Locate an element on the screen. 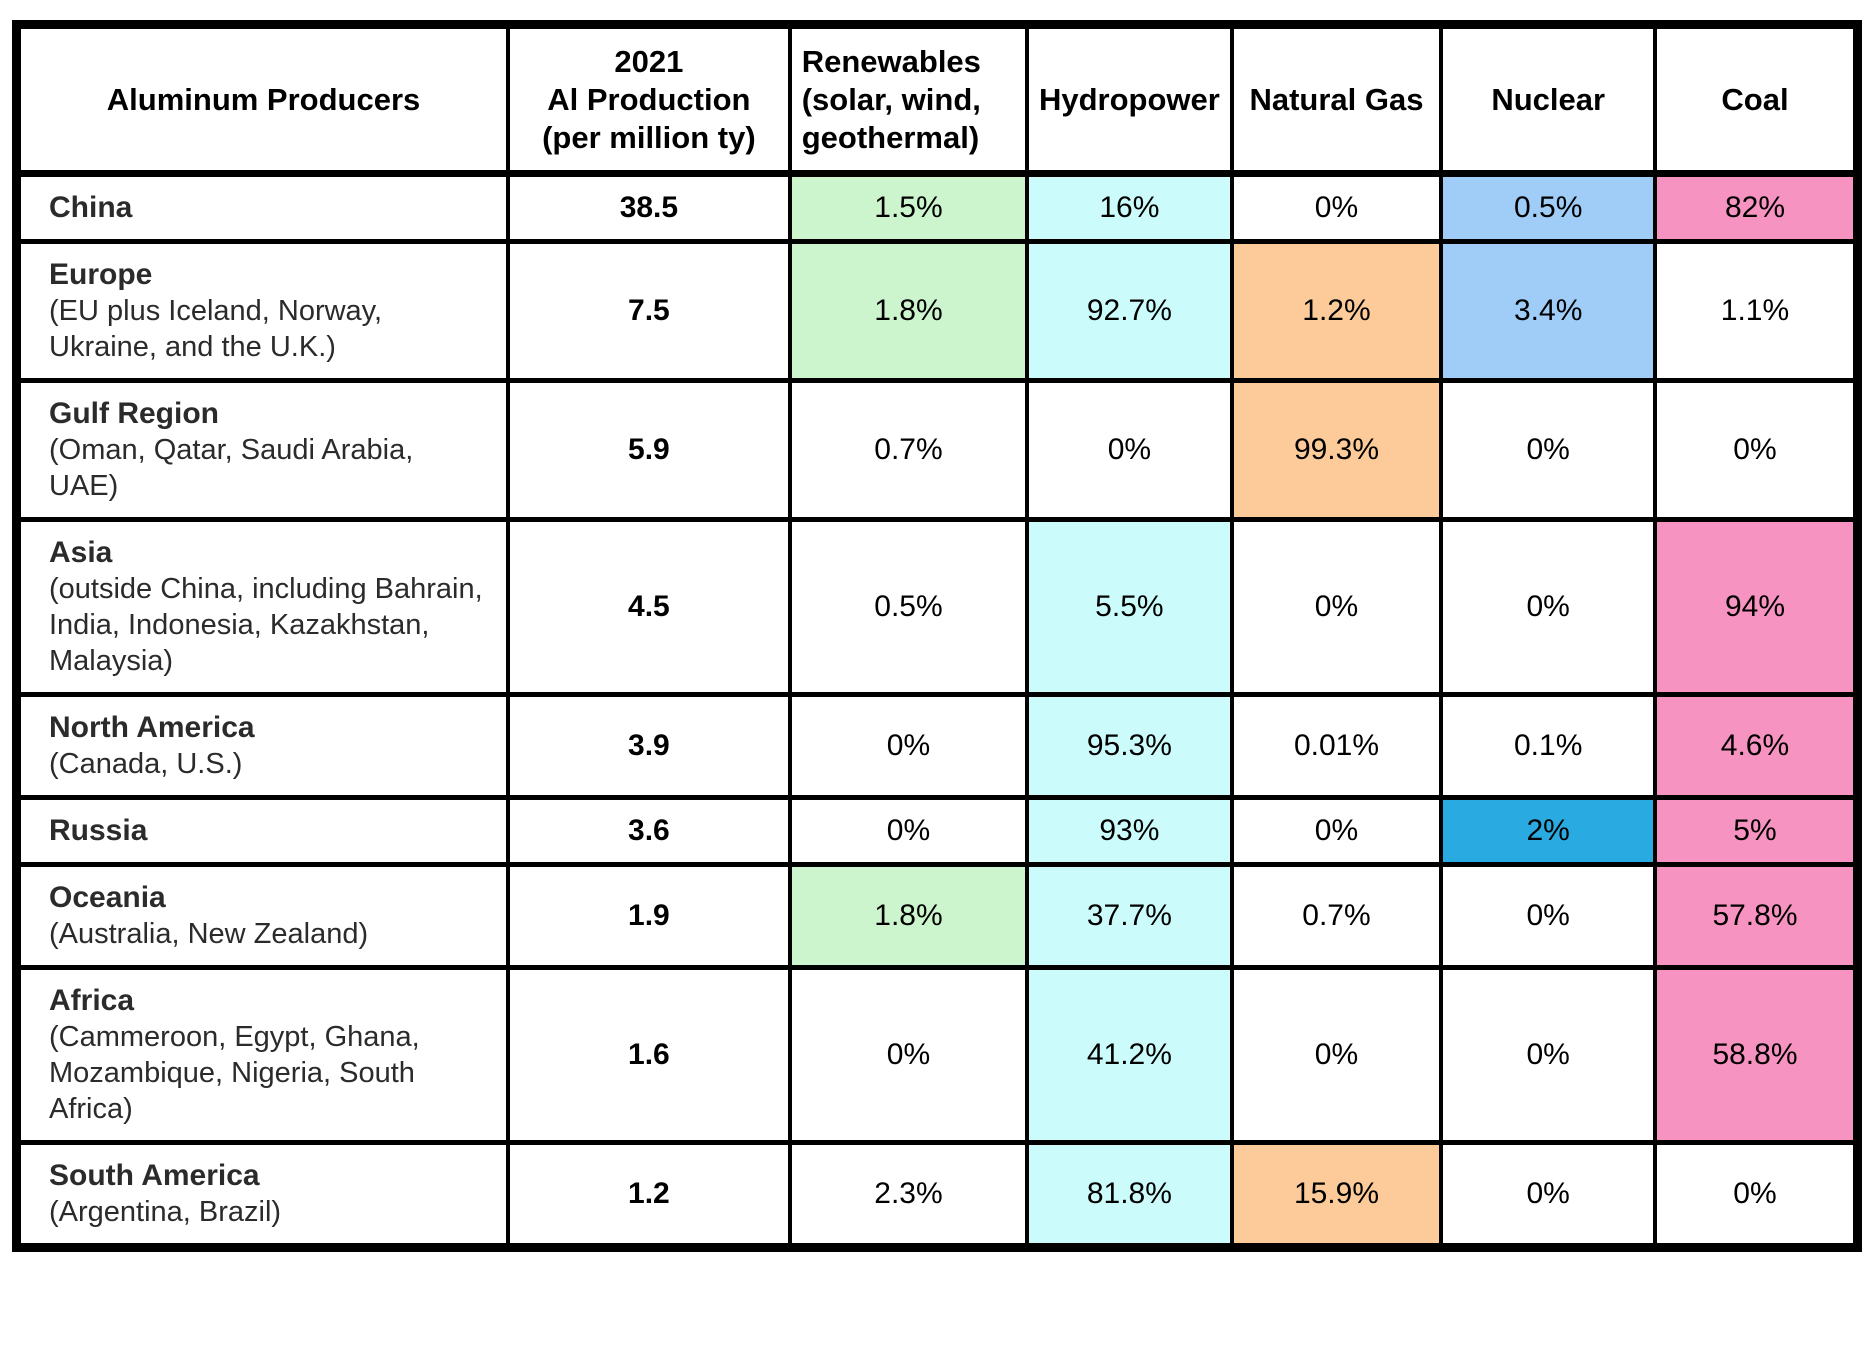 The width and height of the screenshot is (1874, 1361). producer-name: China is located at coordinates (91, 208).